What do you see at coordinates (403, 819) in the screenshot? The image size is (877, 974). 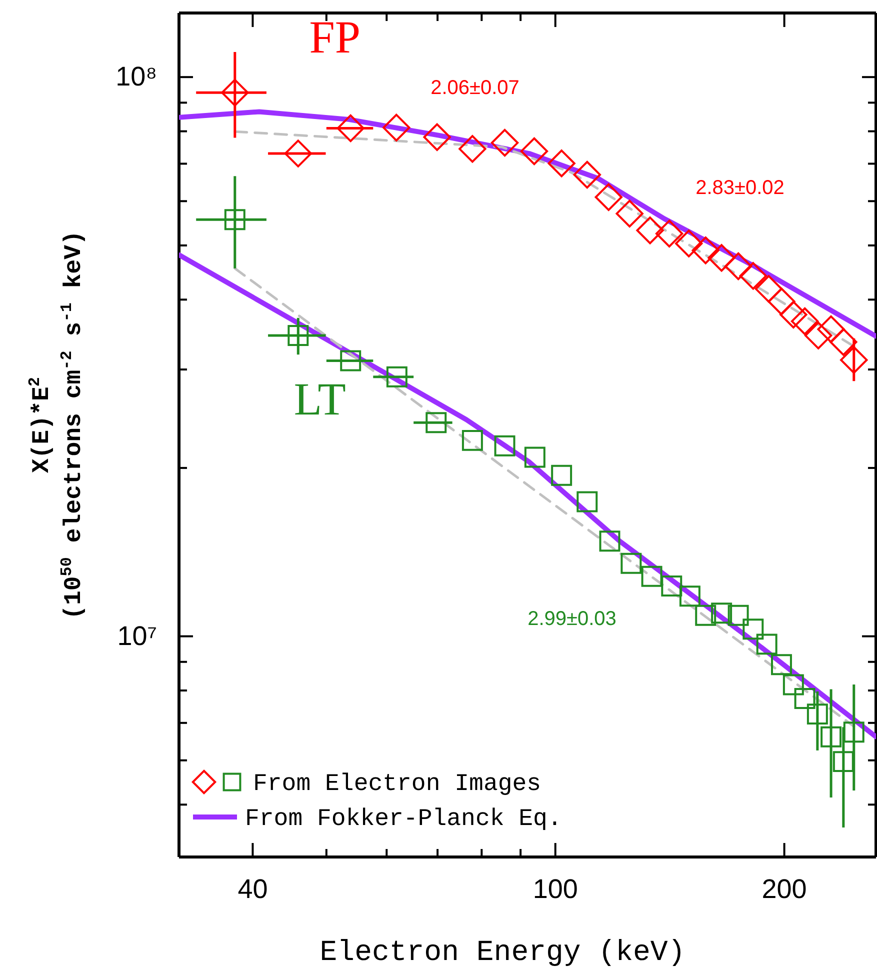 I see `legend-label: From Fokker-Planck Eq.` at bounding box center [403, 819].